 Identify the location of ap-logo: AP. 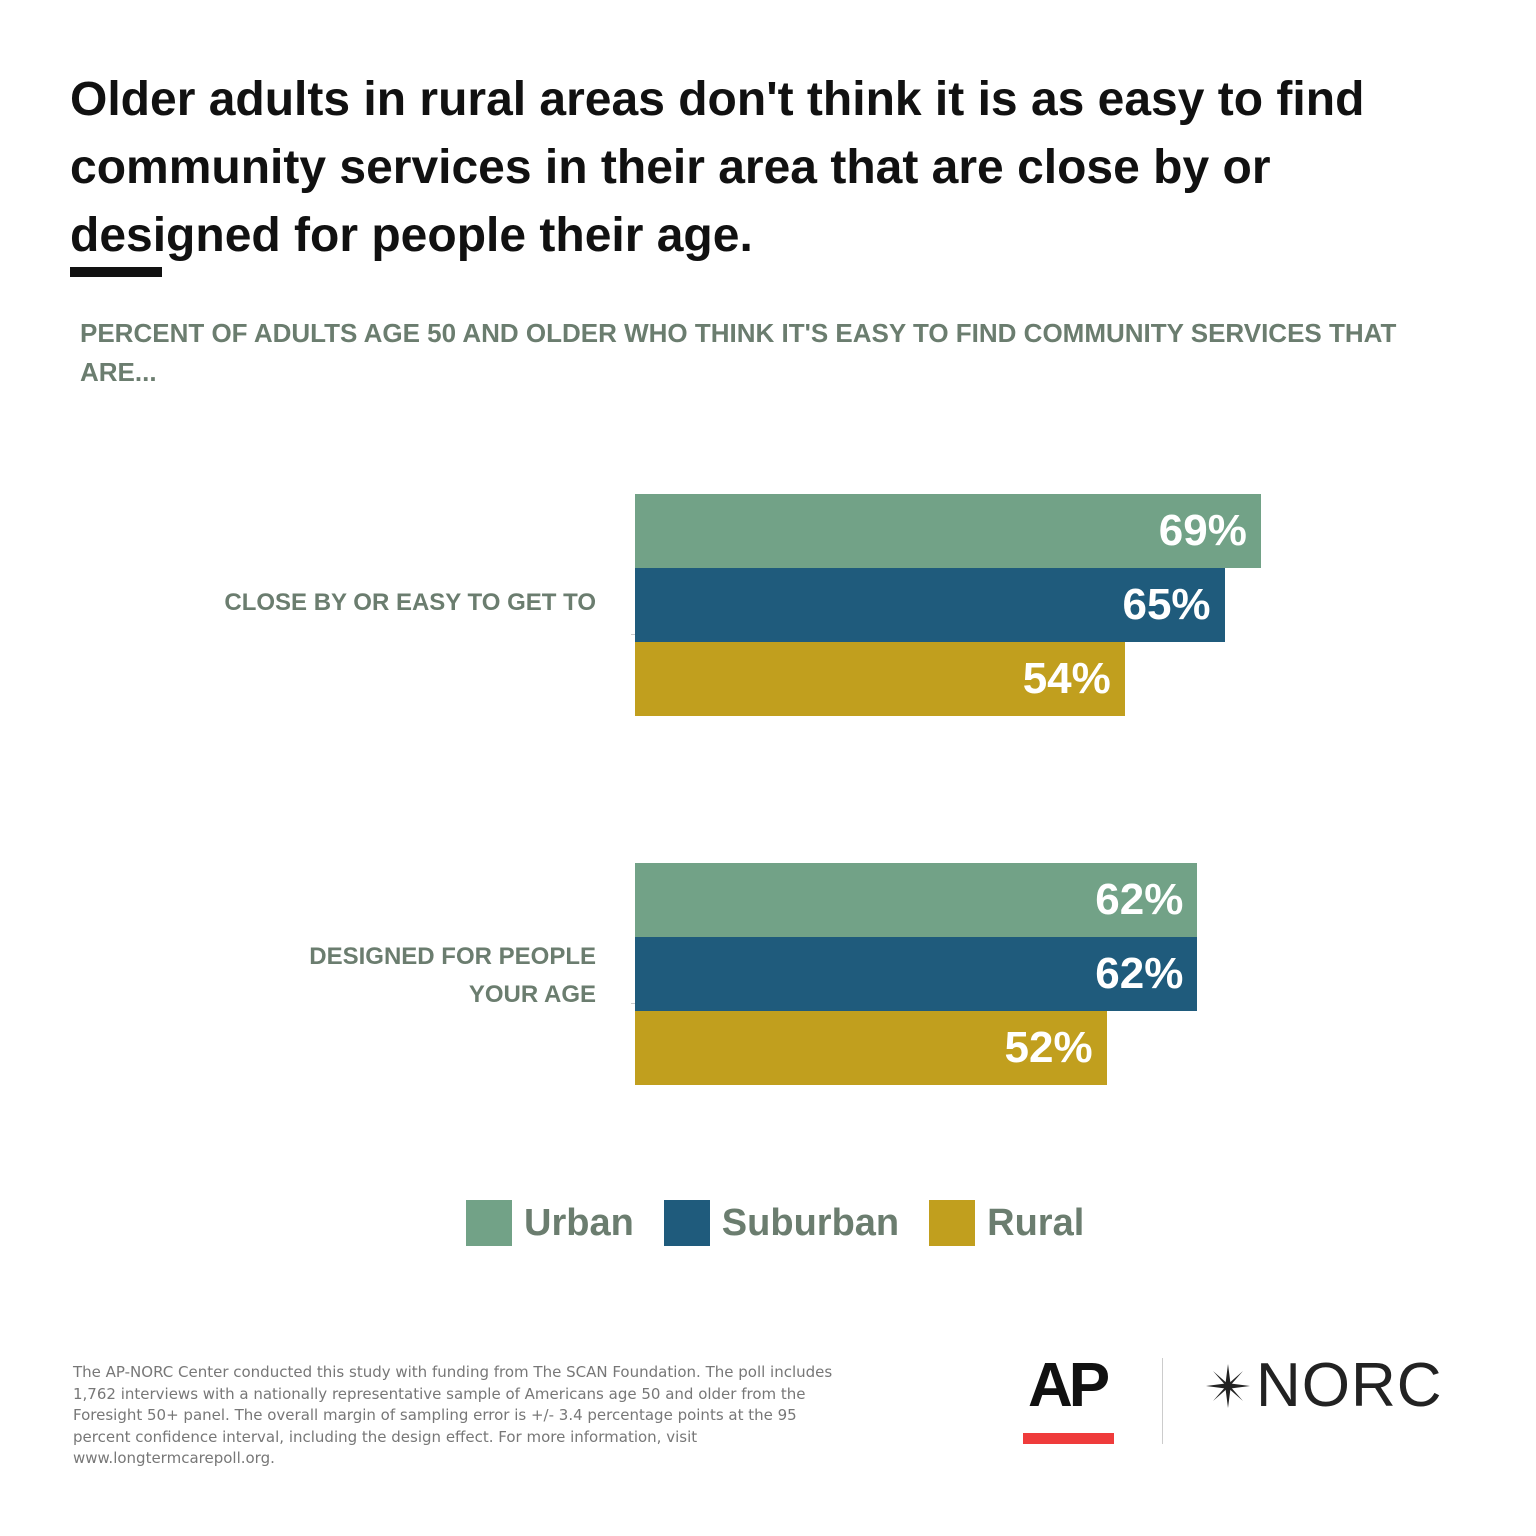
(1069, 1385).